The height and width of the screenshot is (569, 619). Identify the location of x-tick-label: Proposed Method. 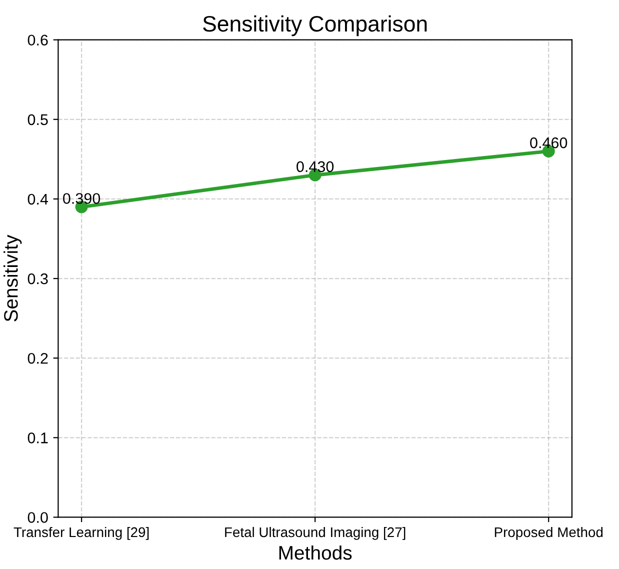
(548, 533).